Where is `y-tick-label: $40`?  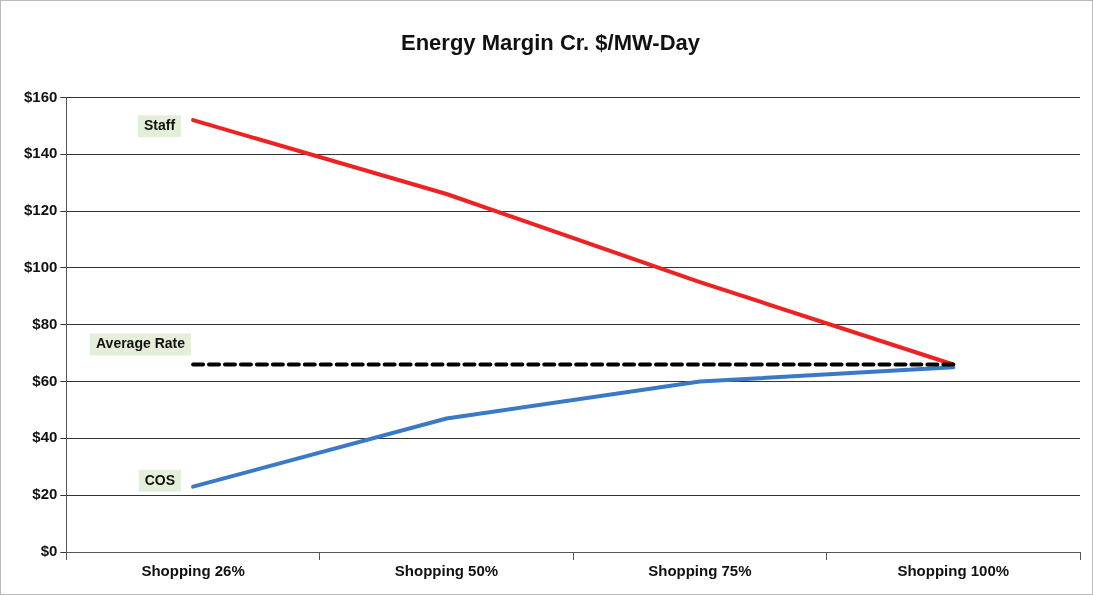
y-tick-label: $40 is located at coordinates (45, 437).